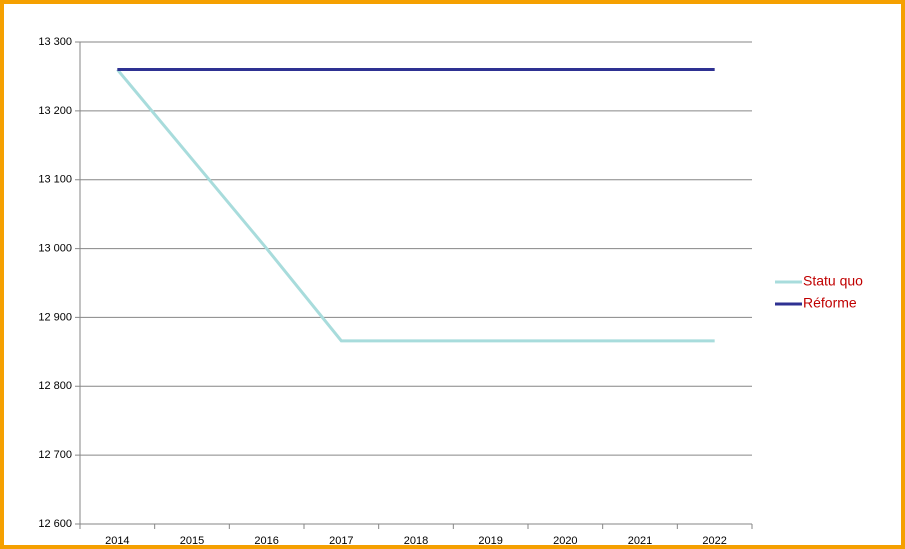 This screenshot has height=549, width=905. I want to click on y-tick-label: 12 700, so click(55, 455).